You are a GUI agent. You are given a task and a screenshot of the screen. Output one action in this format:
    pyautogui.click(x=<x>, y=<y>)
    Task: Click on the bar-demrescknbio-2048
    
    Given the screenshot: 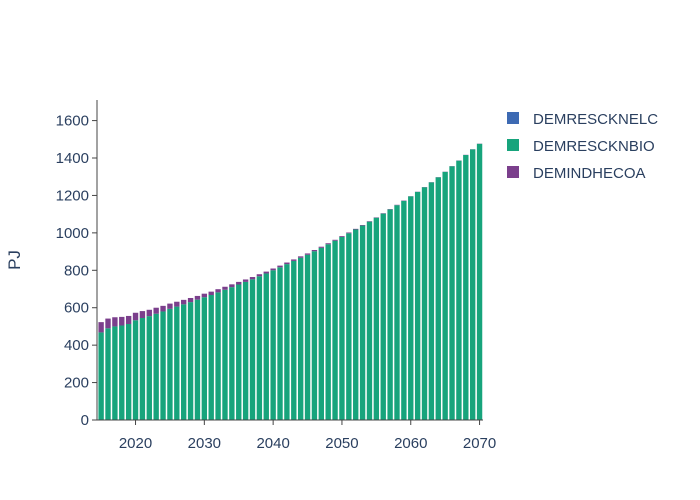 What is the action you would take?
    pyautogui.click(x=328, y=332)
    